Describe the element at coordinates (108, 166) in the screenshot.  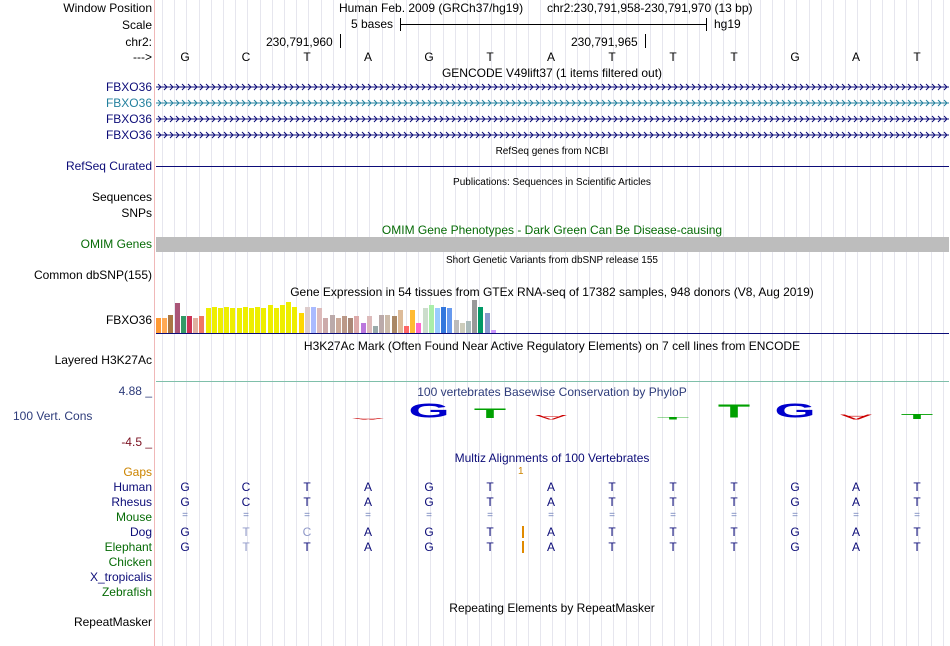
I see `refseq-label: RefSeq Curated` at that location.